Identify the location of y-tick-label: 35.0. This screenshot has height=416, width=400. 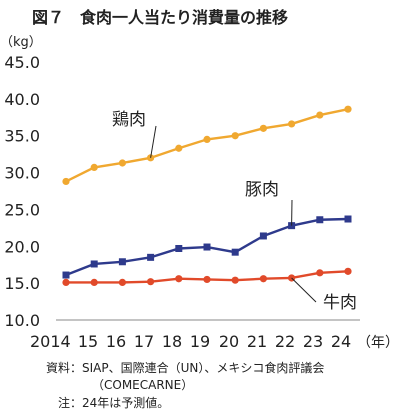
(22, 136).